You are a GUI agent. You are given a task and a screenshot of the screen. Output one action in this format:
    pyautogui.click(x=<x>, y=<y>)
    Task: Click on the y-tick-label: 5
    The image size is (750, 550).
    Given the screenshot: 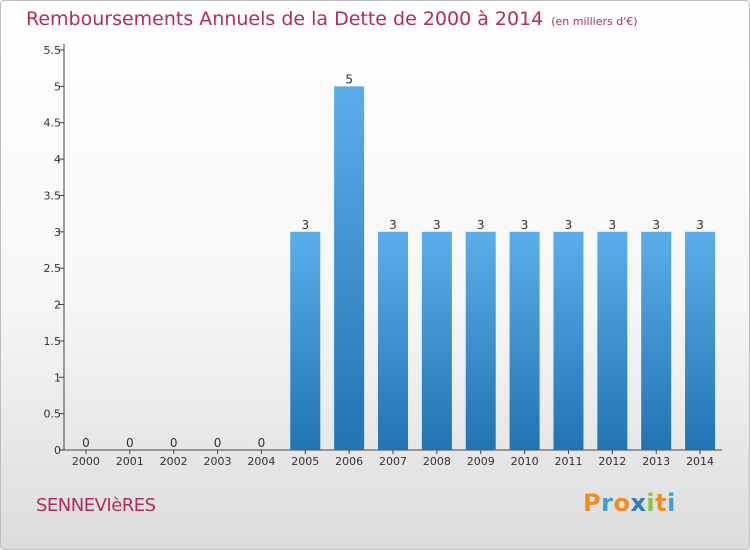 What is the action you would take?
    pyautogui.click(x=57, y=86)
    